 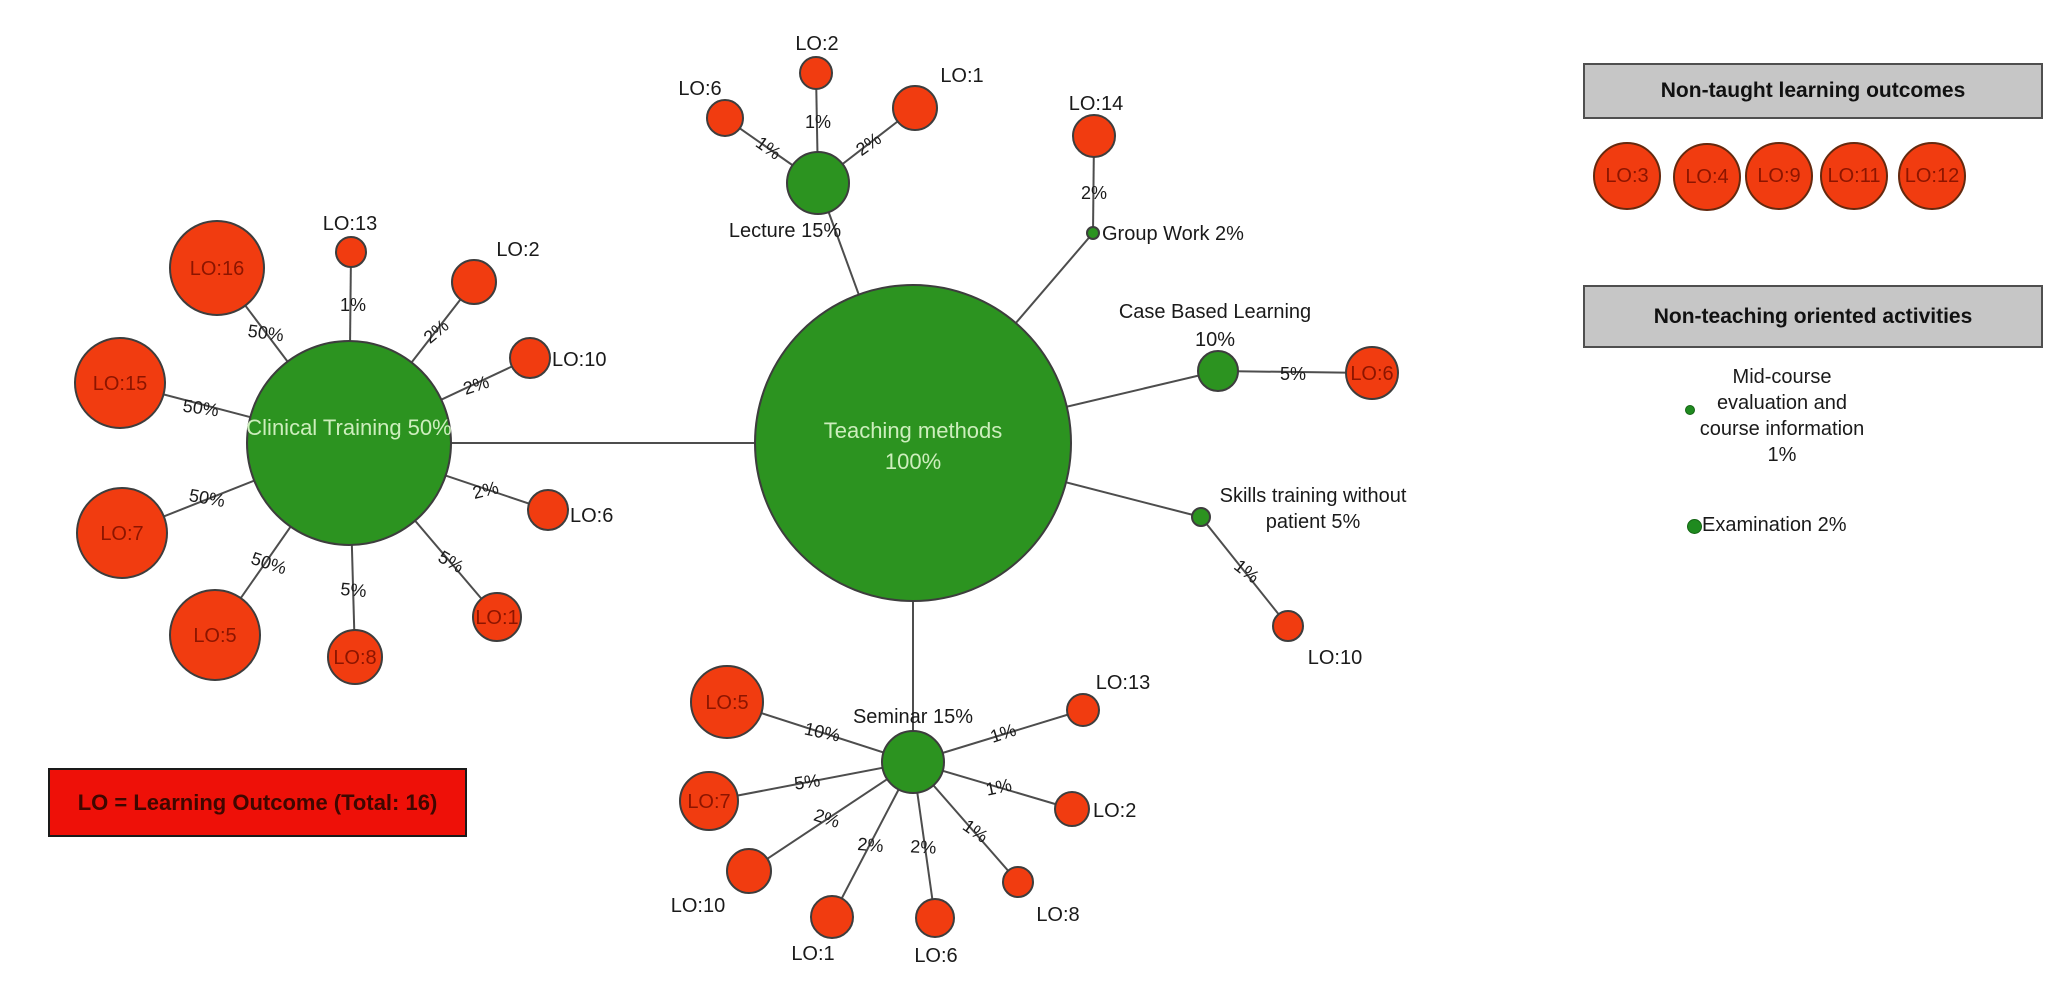 I want to click on edge-label-clinical-c-LO15: 50%, so click(x=201, y=408).